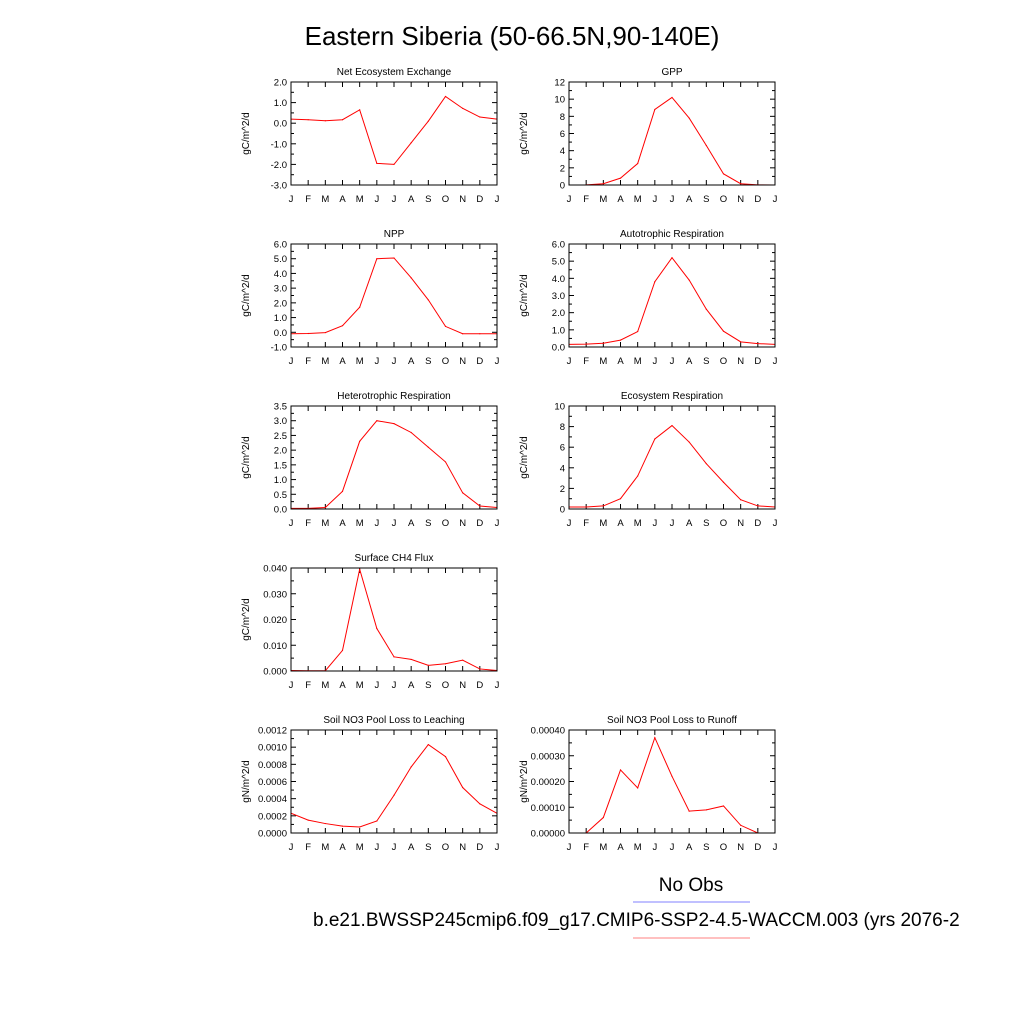 This screenshot has height=1024, width=1024. I want to click on y-tick-label: 0.020, so click(275, 620).